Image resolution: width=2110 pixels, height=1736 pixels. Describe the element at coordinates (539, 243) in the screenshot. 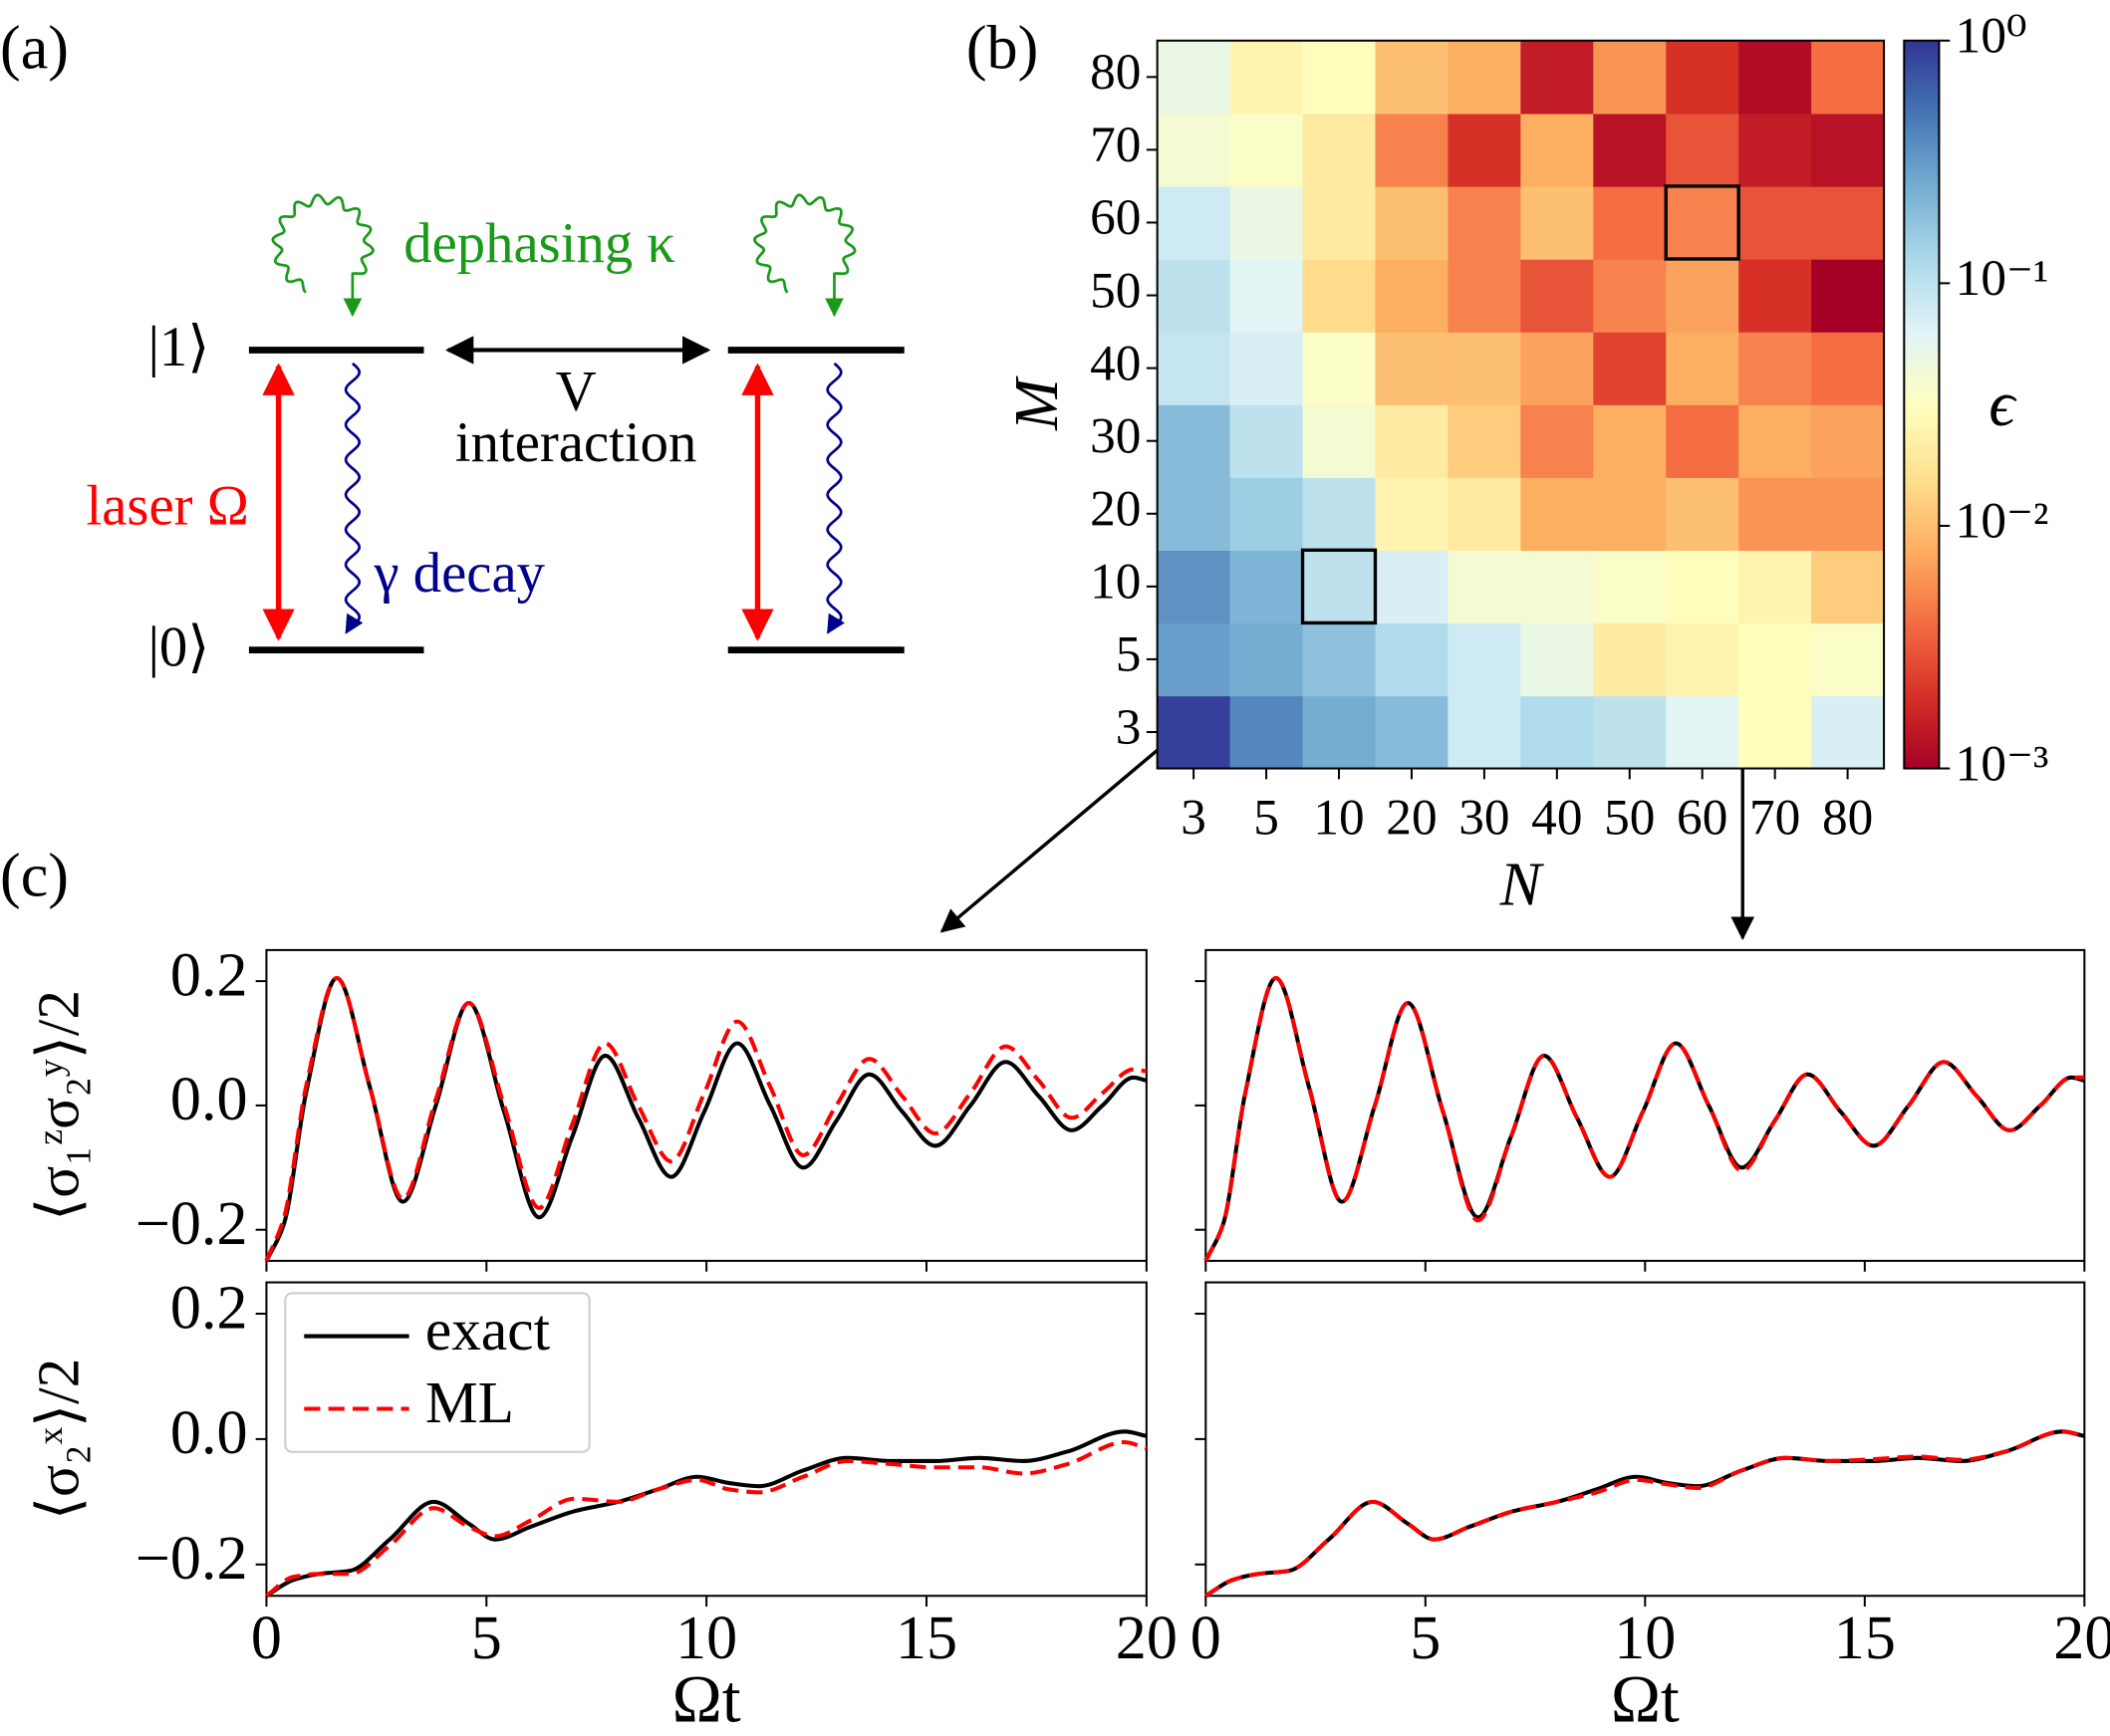

I see `dephasing-label: dephasing κ` at that location.